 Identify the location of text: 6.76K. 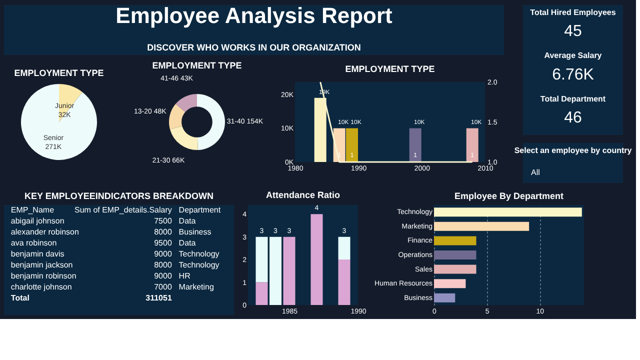
(573, 75).